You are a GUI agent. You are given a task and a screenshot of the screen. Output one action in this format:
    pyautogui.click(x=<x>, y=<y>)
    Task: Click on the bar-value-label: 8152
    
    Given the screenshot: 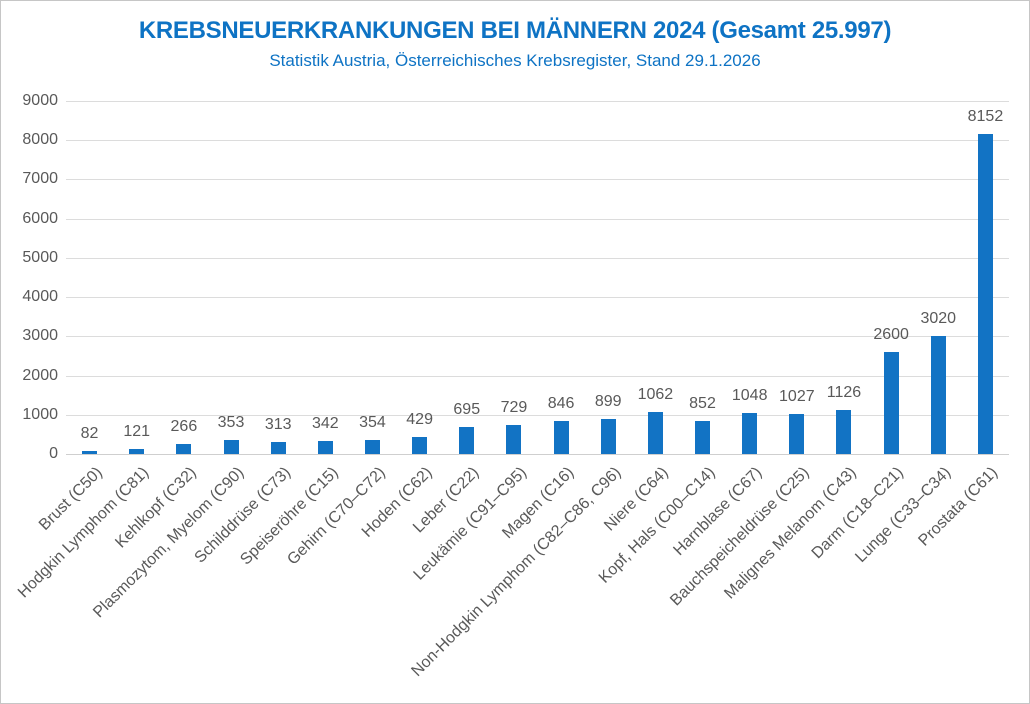 What is the action you would take?
    pyautogui.click(x=985, y=117)
    